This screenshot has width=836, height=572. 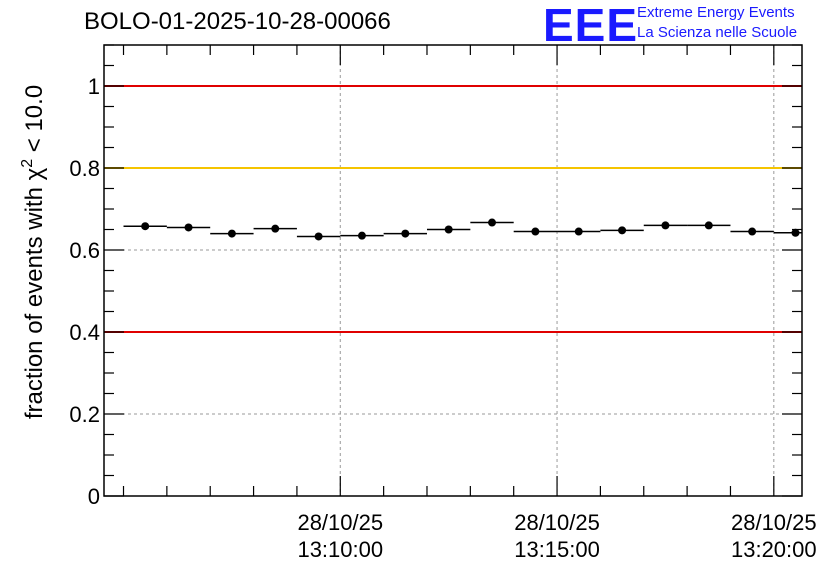 What do you see at coordinates (34, 299) in the screenshot?
I see `y-axis-label-prefix: fraction of events with` at bounding box center [34, 299].